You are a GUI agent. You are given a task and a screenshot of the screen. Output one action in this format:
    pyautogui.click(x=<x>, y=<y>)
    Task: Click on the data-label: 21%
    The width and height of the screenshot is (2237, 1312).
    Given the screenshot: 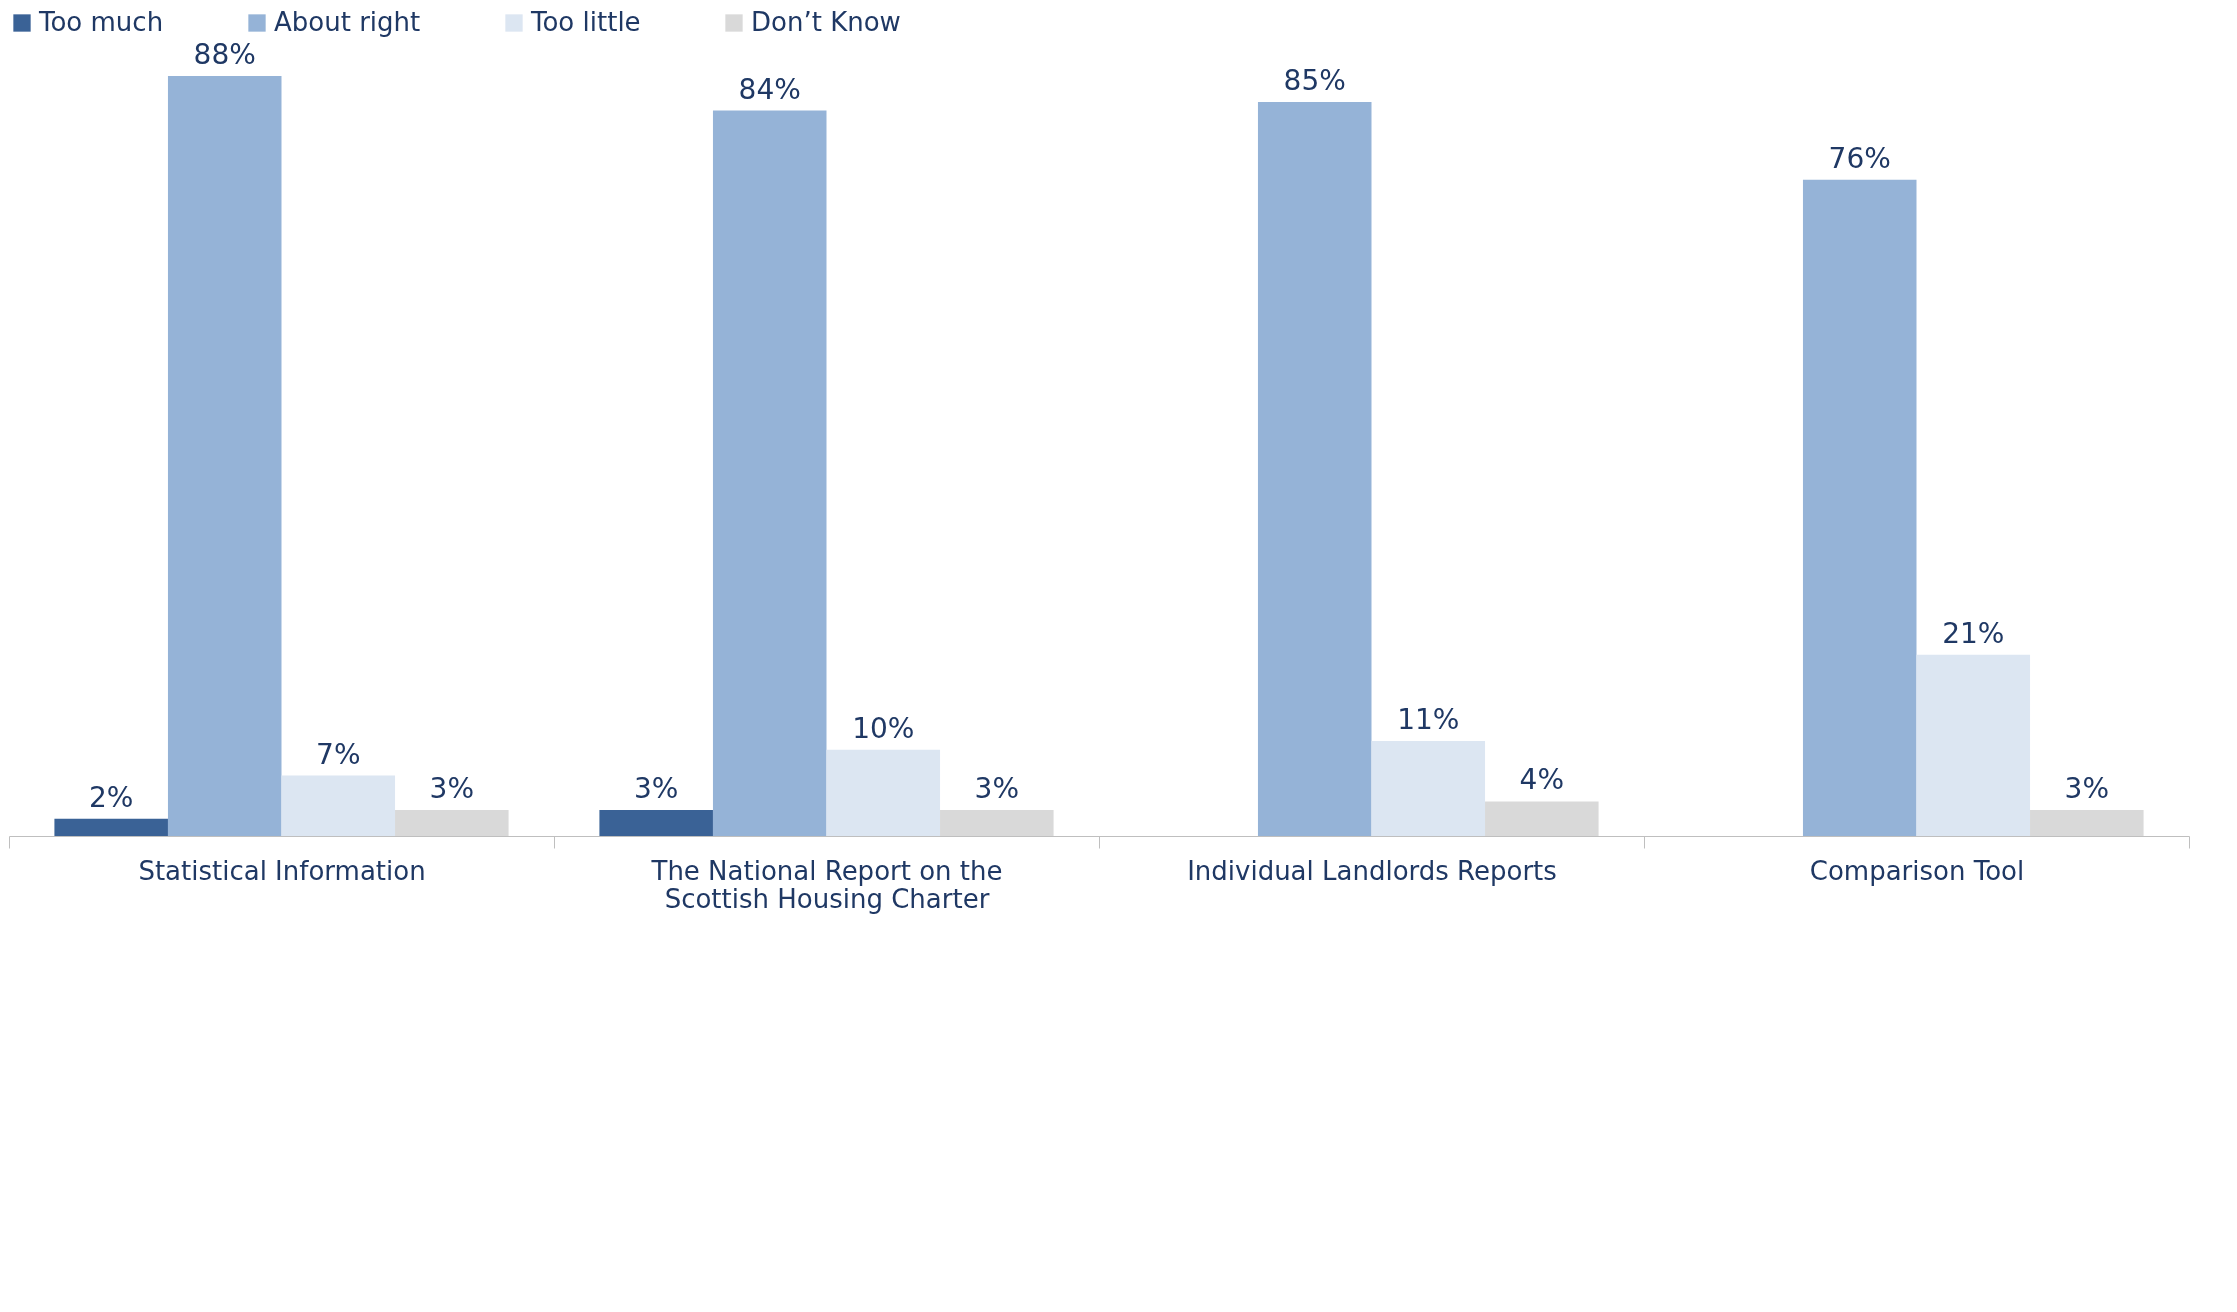 What is the action you would take?
    pyautogui.click(x=1973, y=633)
    